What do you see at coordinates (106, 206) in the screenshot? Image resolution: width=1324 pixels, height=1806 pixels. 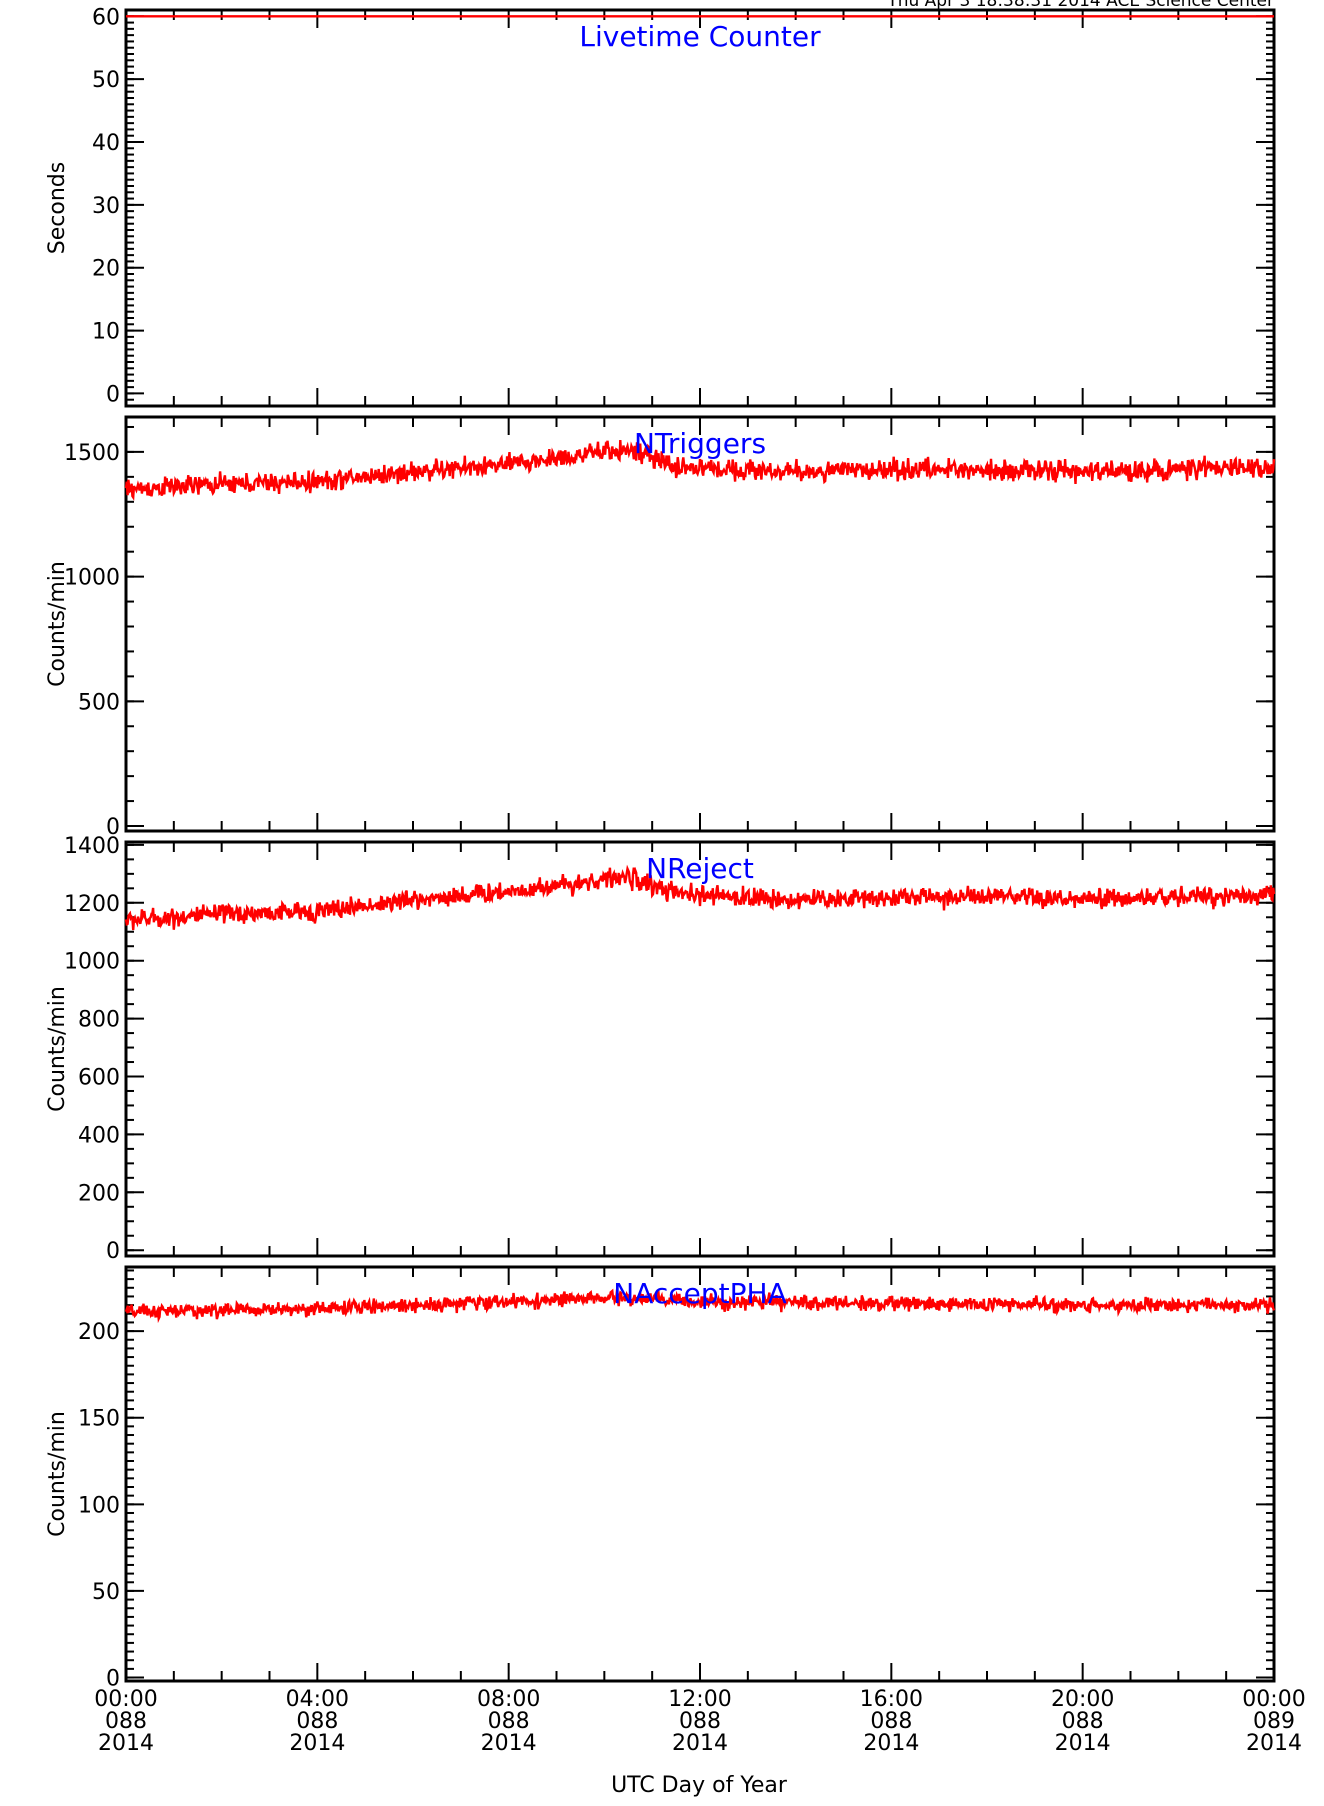 I see `y-tick-label: 30` at bounding box center [106, 206].